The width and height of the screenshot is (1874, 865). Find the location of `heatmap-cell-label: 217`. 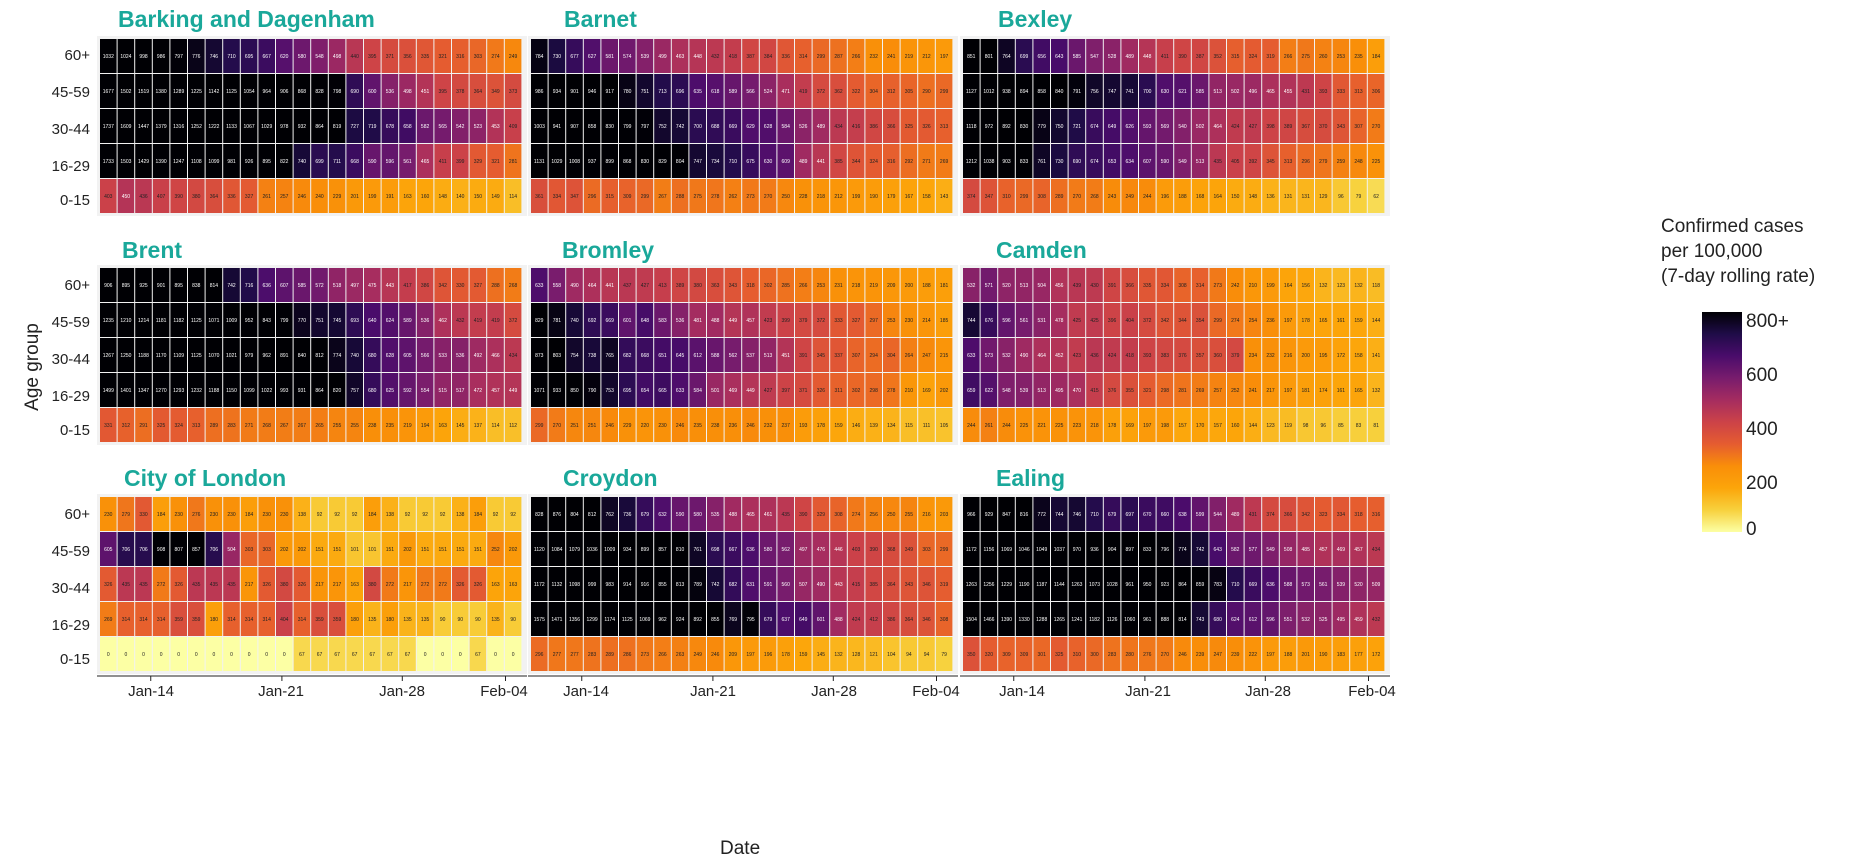

heatmap-cell-label: 217 is located at coordinates (319, 585).